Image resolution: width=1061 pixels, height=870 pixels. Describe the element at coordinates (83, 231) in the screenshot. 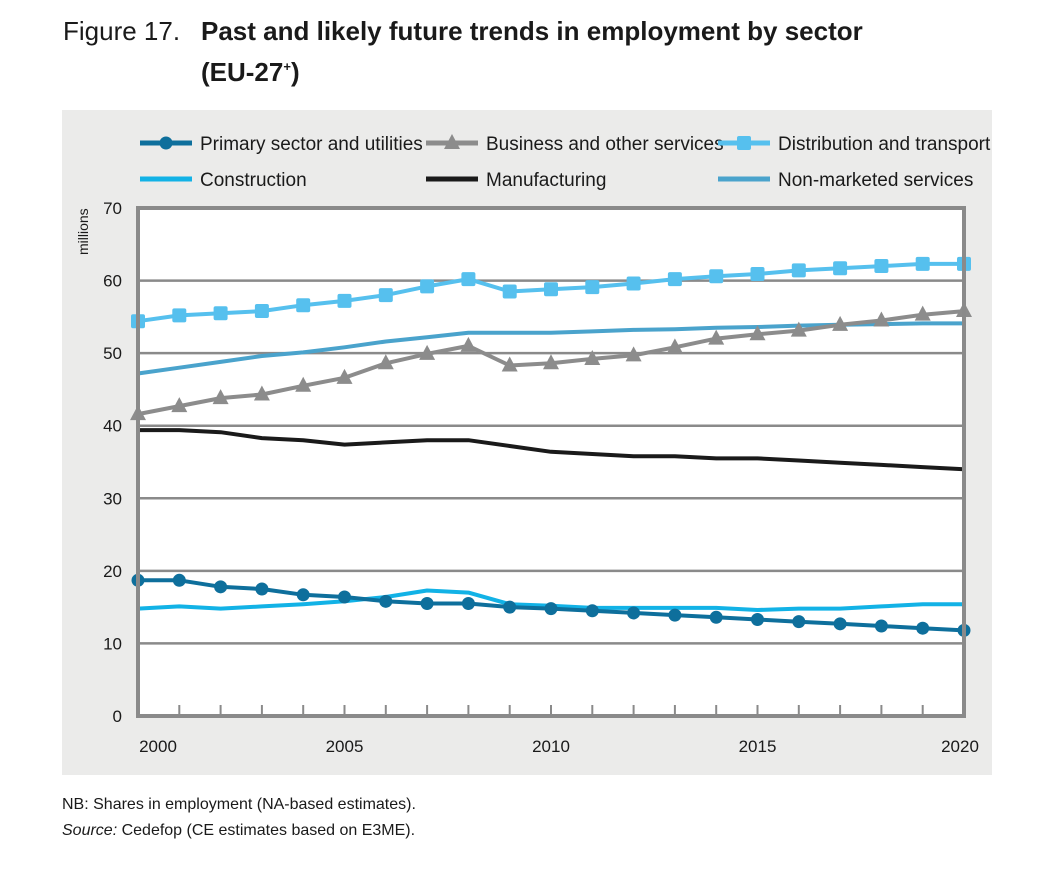

I see `y-axis-title: millions` at that location.